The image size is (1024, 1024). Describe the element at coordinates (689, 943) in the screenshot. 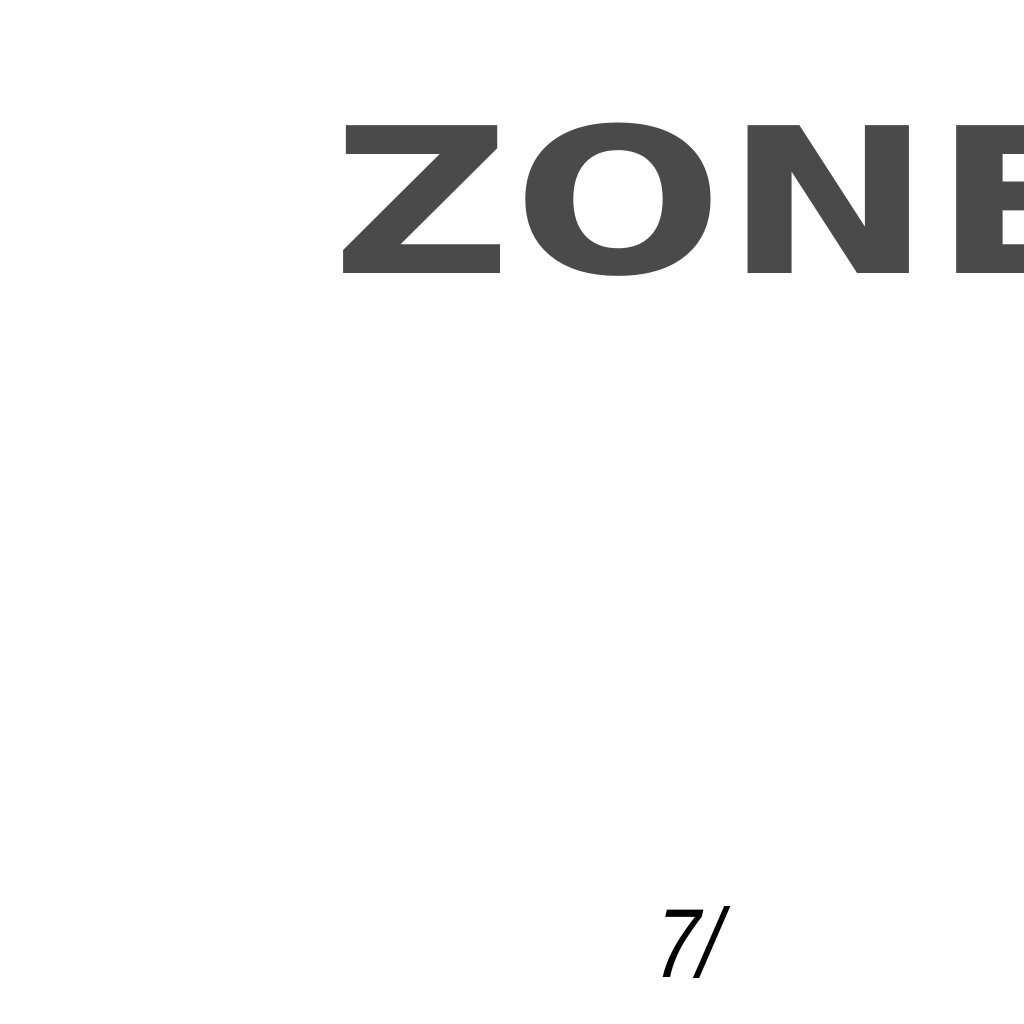

I see `bottom-mark: 7/` at that location.